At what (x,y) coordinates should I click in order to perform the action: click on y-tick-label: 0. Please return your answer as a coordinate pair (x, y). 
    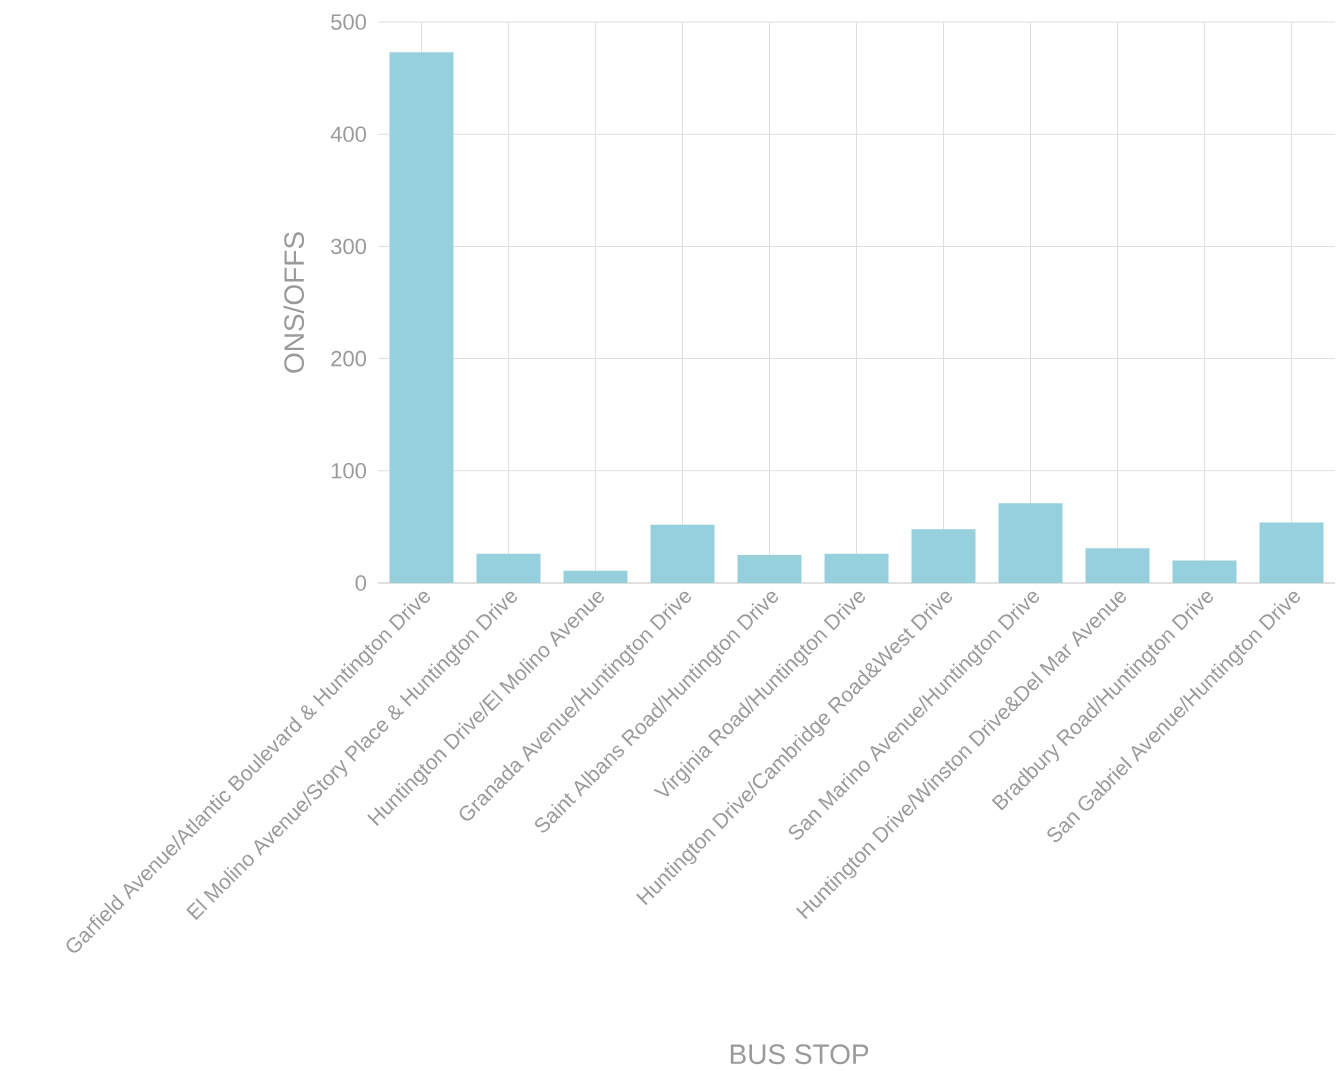
    Looking at the image, I should click on (361, 583).